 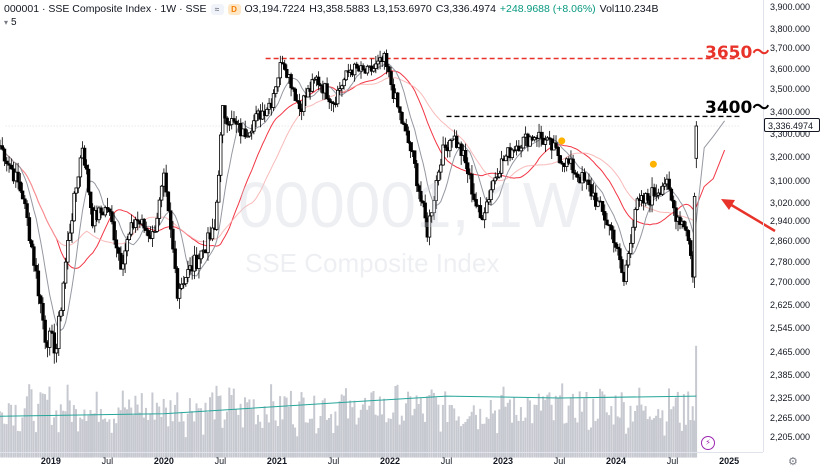 I want to click on legend-badge-d: D, so click(x=234, y=9).